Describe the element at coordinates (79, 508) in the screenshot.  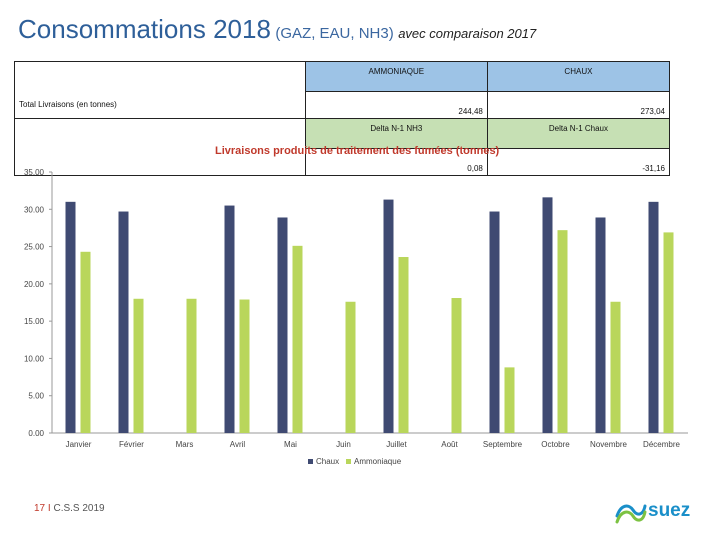
I see `footer-label: C.S.S 2019` at that location.